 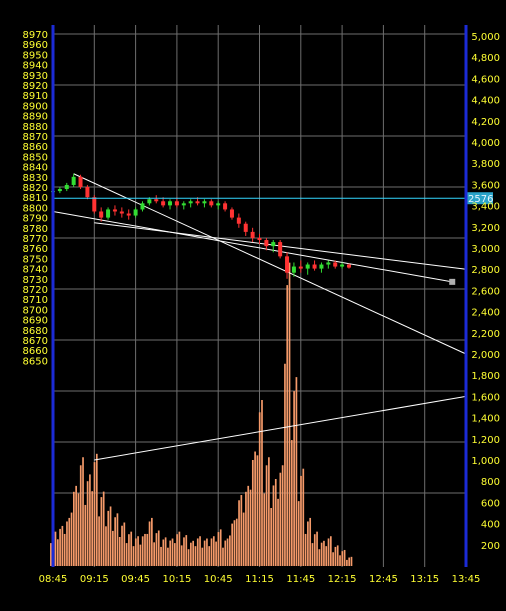 What do you see at coordinates (485, 334) in the screenshot?
I see `volume-tick-label: 2,200` at bounding box center [485, 334].